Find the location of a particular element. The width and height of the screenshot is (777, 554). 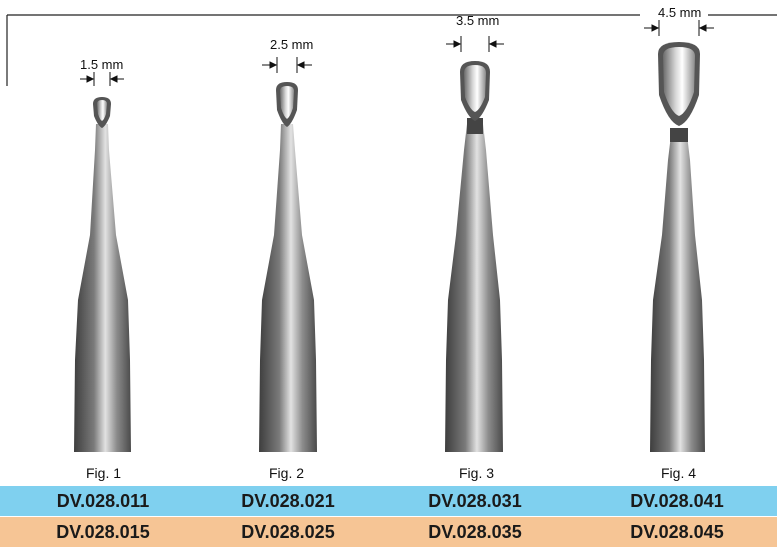

code-cell: DV.028.015 is located at coordinates (103, 532).